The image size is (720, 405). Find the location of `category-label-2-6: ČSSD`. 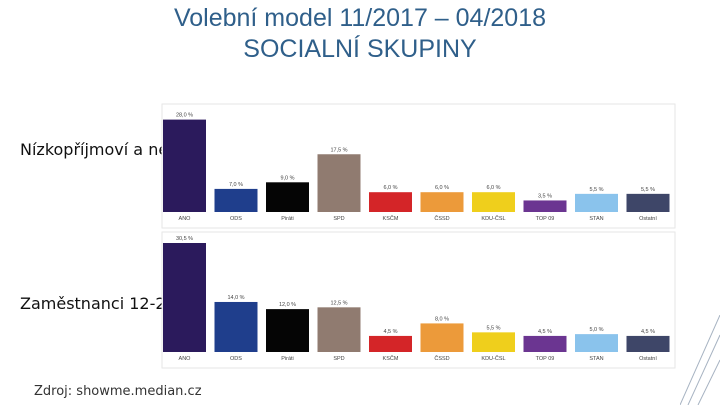

category-label-2-6: ČSSD is located at coordinates (441, 358).